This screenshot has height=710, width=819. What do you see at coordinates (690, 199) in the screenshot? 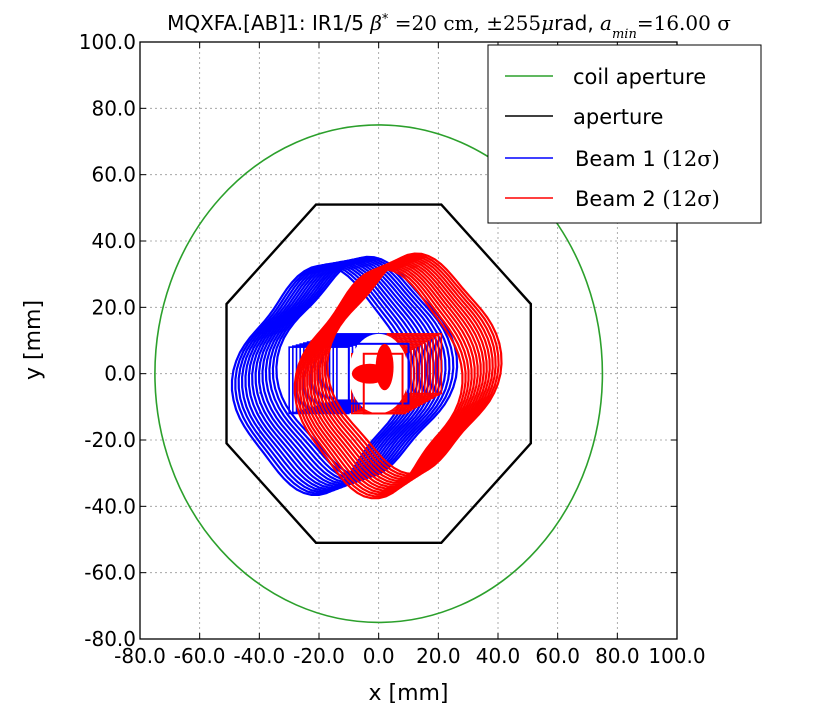
I see `legend-beam2-math: (12σ)` at bounding box center [690, 199].